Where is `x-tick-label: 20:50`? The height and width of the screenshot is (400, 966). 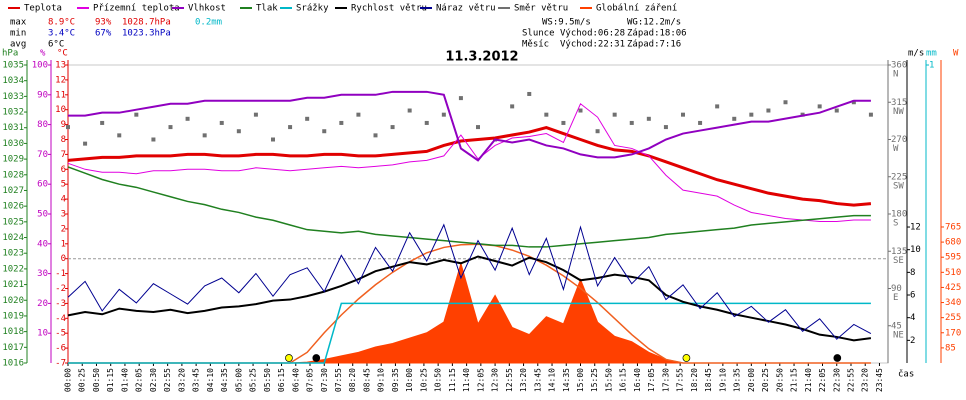
x-tick-label: 20:50 is located at coordinates (779, 380).